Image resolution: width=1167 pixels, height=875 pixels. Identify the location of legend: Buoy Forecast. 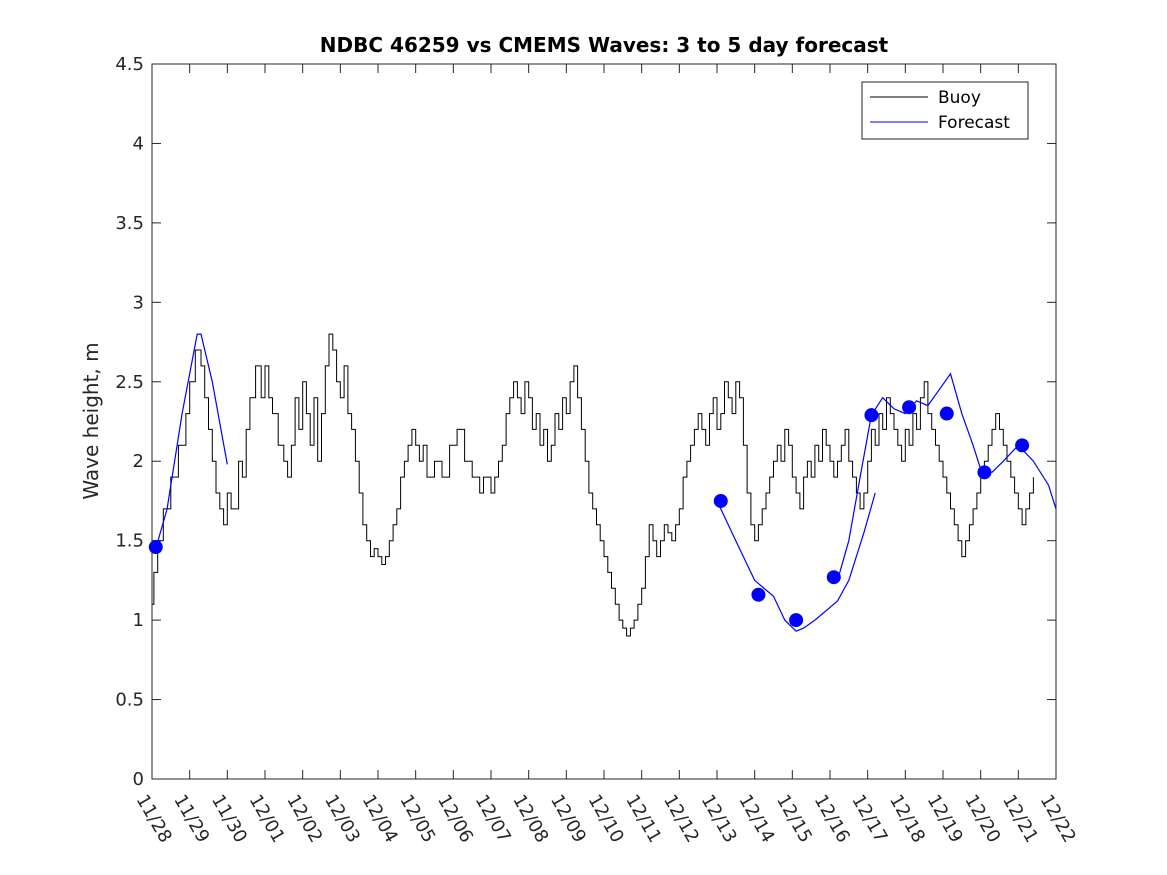
(945, 110).